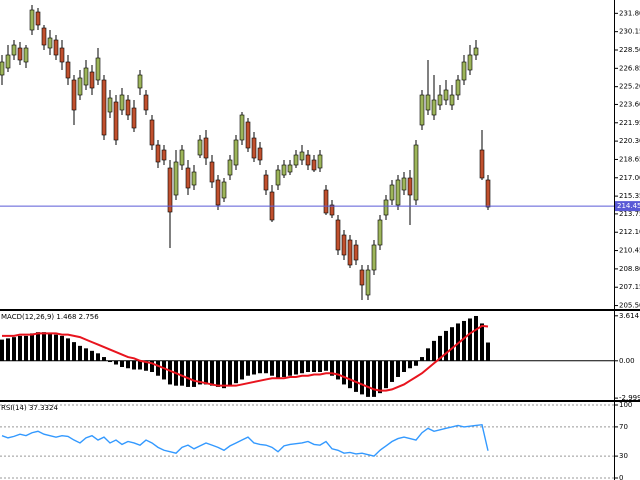  What do you see at coordinates (629, 251) in the screenshot?
I see `y-tick-label: 210.45` at bounding box center [629, 251].